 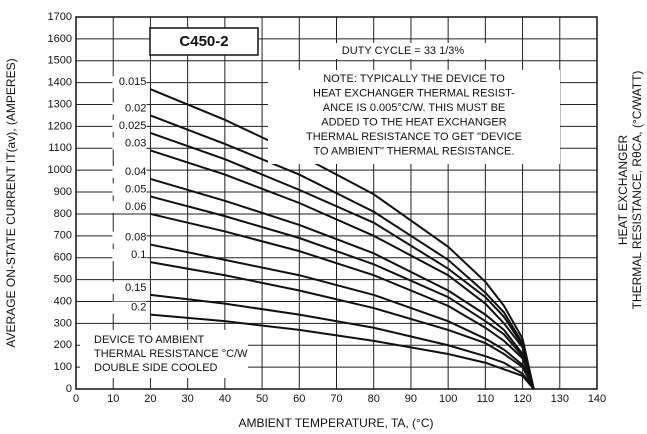 What do you see at coordinates (63, 323) in the screenshot?
I see `y-tick-label: 300` at bounding box center [63, 323].